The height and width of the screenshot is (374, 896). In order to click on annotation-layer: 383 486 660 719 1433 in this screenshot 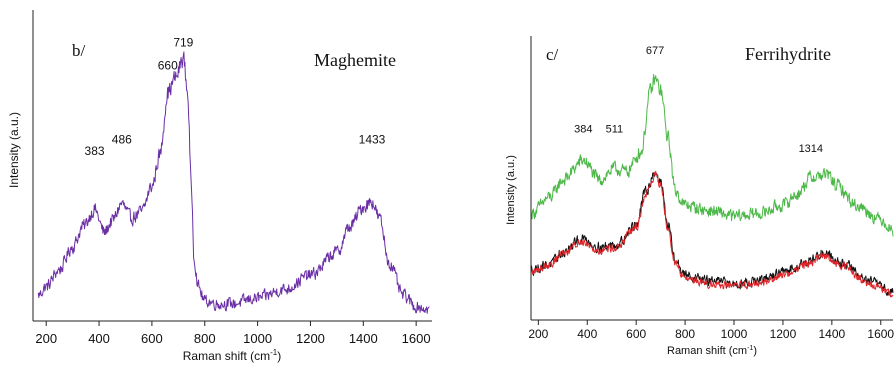, I will do `click(235, 96)`.